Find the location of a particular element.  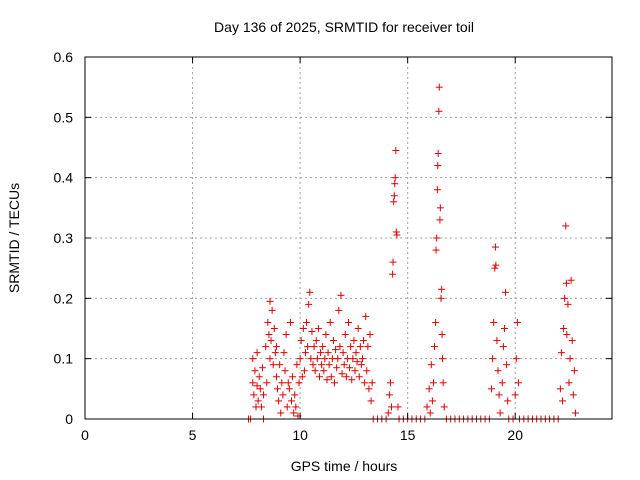

y-axis-label: SRMTID / TECUs is located at coordinates (14, 238).